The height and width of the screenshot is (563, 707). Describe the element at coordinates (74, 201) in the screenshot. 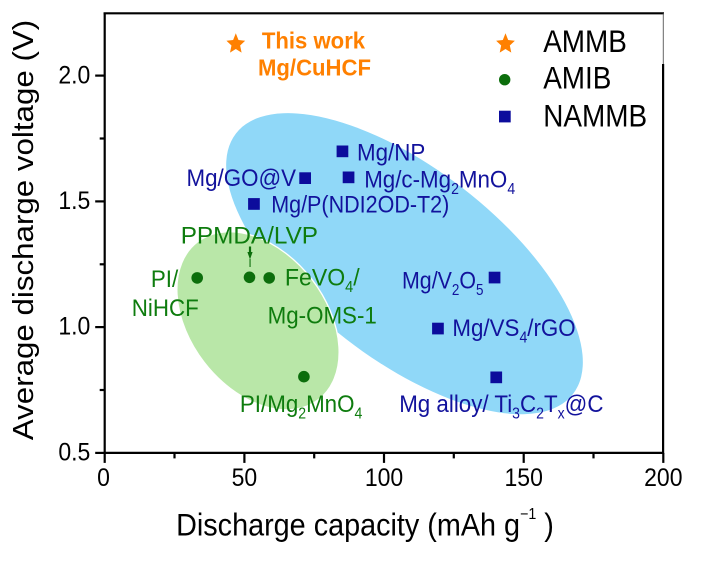

I see `svg-text: 1.5` at that location.